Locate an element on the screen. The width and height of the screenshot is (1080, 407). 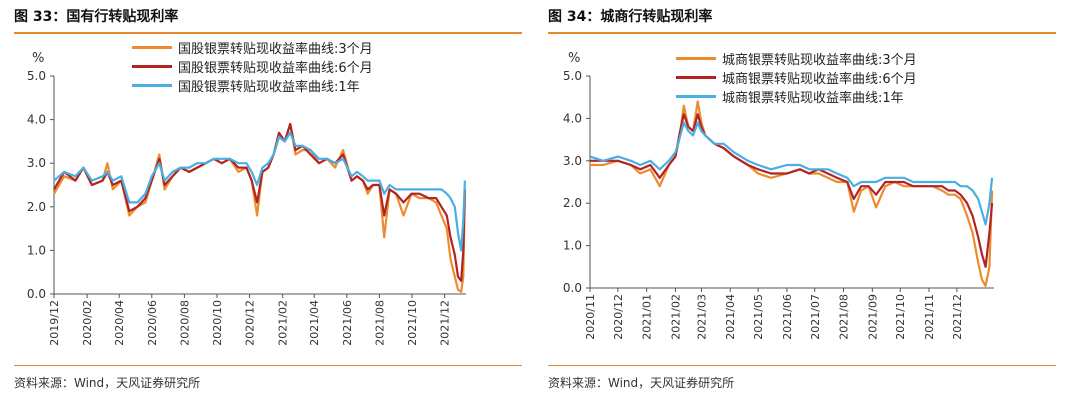
legend-item: 国股银票转贴现收益率曲线:1年 is located at coordinates (252, 85).